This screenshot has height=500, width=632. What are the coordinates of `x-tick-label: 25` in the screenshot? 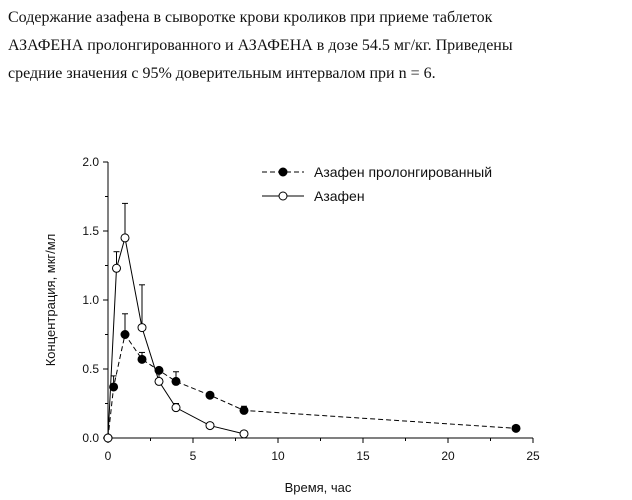 It's located at (533, 456).